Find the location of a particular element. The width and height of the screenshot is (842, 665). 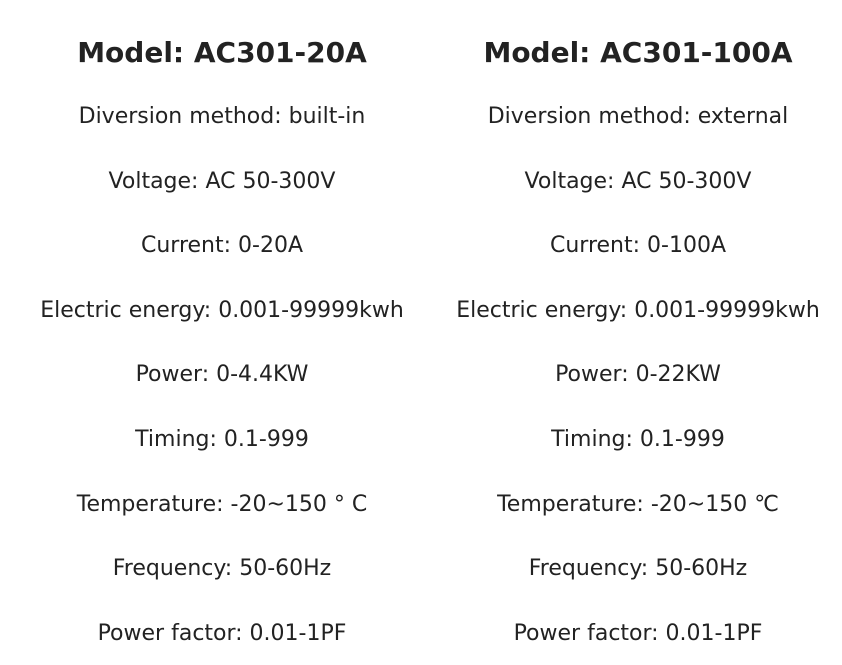

spec-line: Current: 0-20A is located at coordinates (221, 246).